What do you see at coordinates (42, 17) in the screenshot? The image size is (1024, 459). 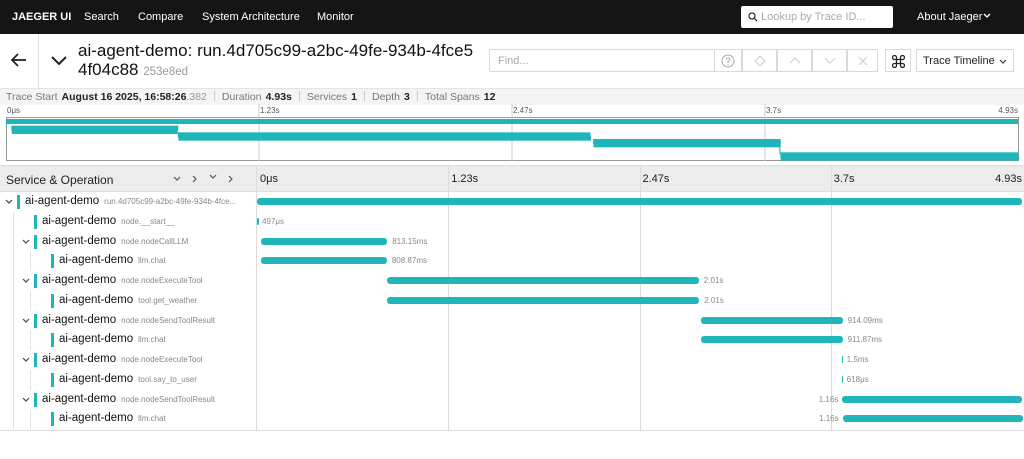 I see `brand: JAEGER UI` at bounding box center [42, 17].